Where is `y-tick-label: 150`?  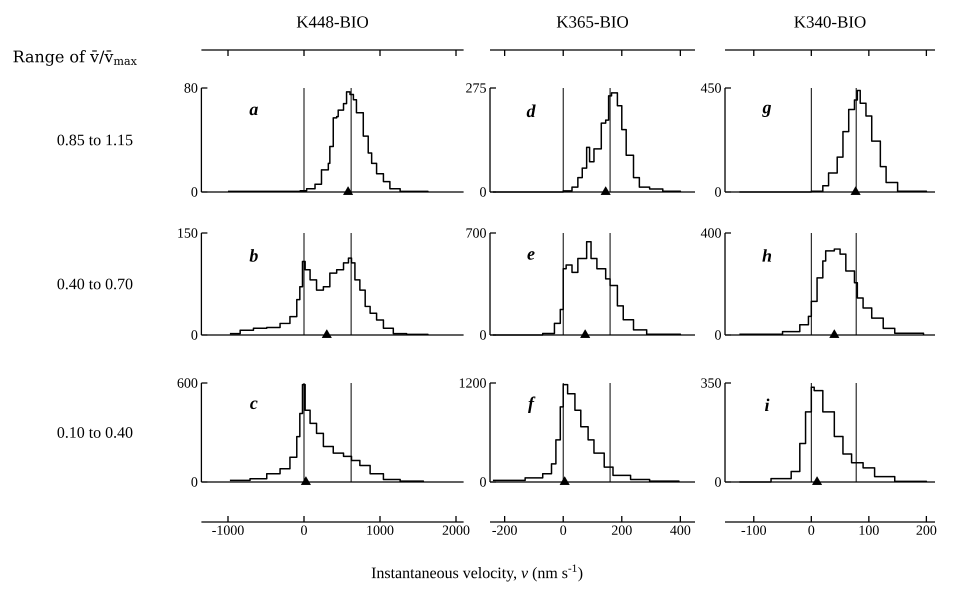 y-tick-label: 150 is located at coordinates (188, 233).